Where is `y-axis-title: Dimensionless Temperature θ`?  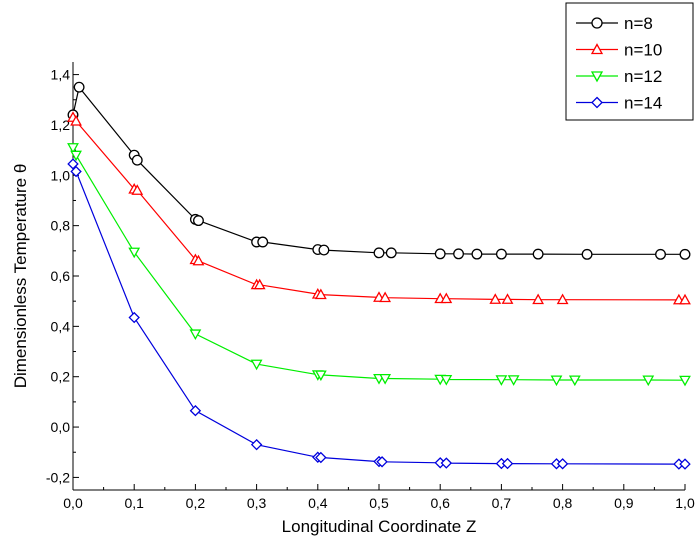 y-axis-title: Dimensionless Temperature θ is located at coordinates (20, 276).